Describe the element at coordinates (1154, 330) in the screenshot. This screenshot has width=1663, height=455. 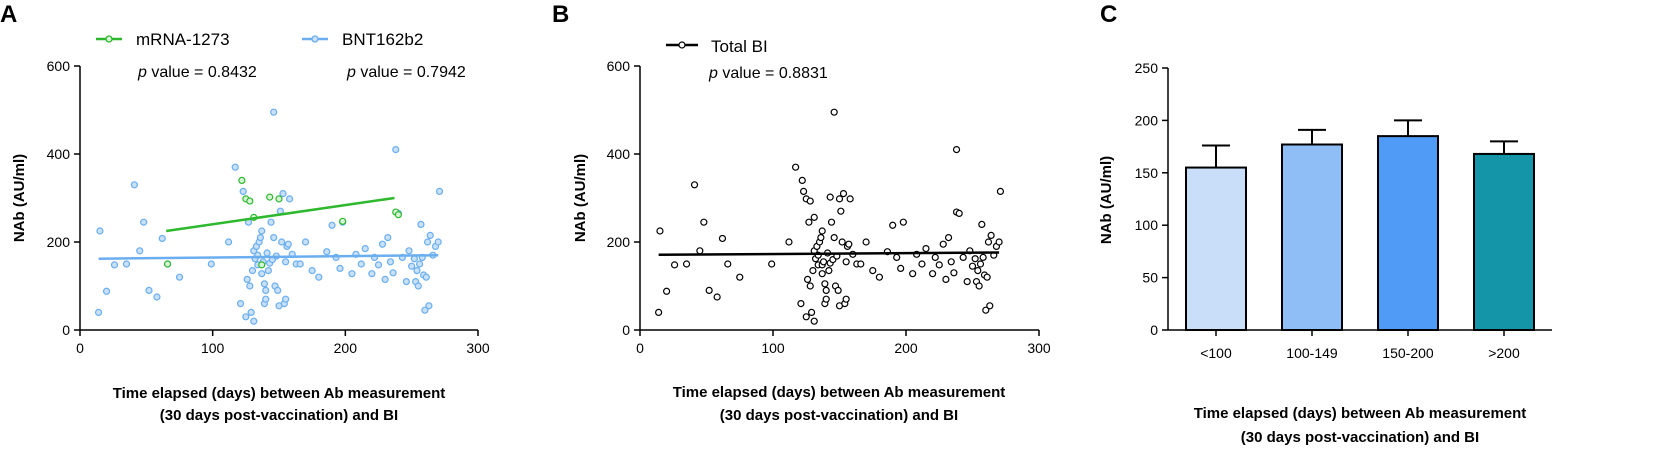
I see `y-tick-label-c: 0` at that location.